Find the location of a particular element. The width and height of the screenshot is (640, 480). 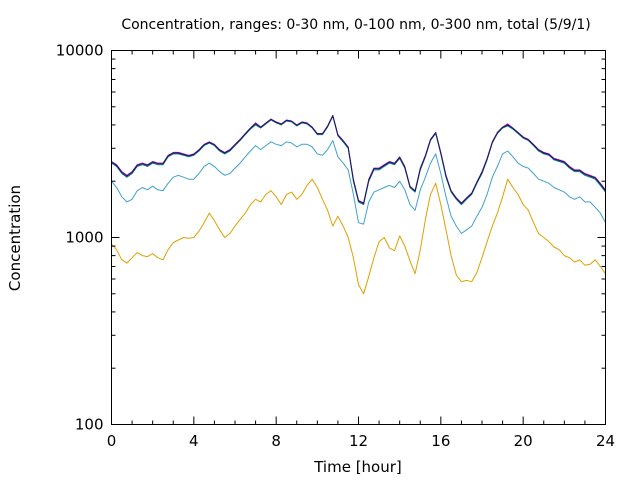

x-axis-label: Time [hour] is located at coordinates (357, 467).